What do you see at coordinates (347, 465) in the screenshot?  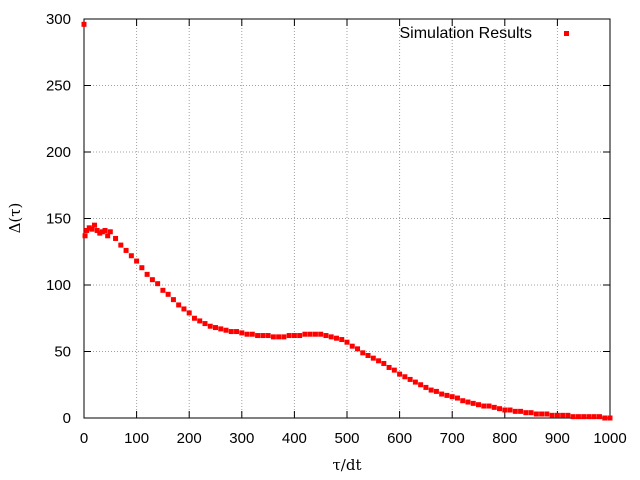 I see `x-axis-label: τ/dt` at bounding box center [347, 465].